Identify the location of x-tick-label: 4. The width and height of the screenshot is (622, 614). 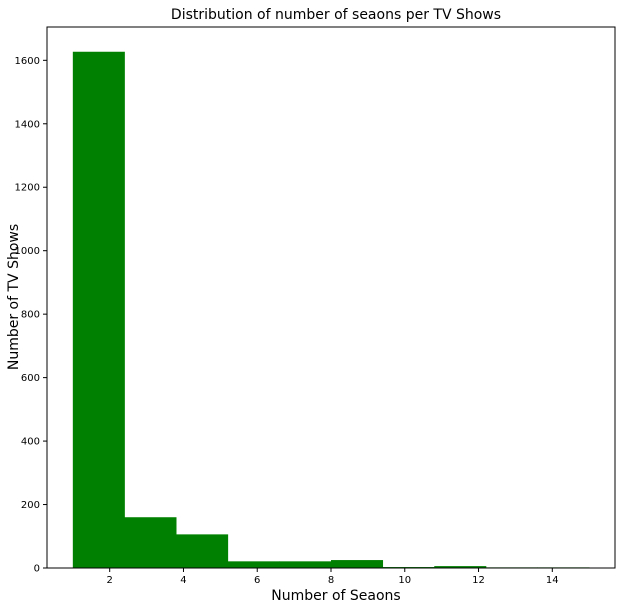
(183, 580).